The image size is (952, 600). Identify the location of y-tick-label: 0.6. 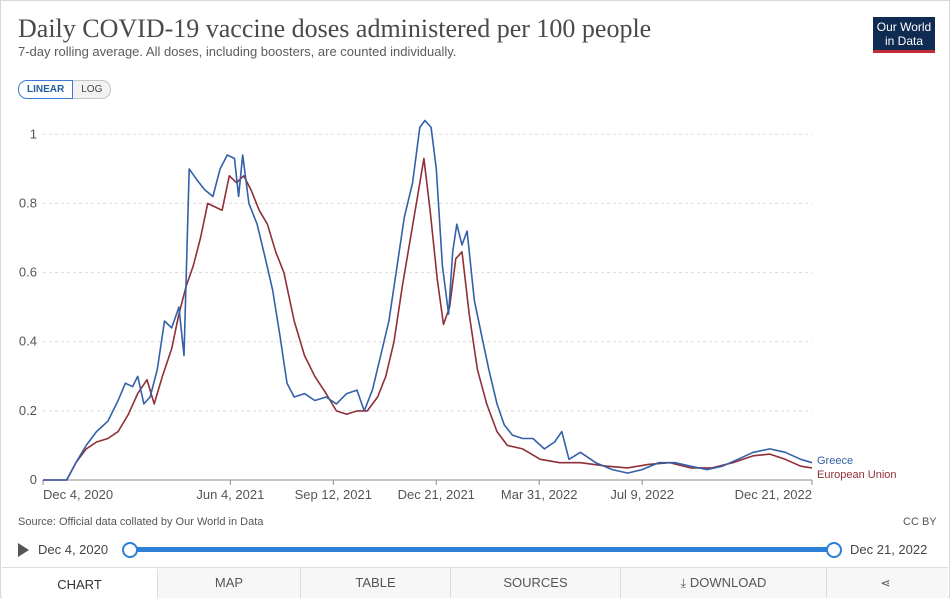
(28, 272).